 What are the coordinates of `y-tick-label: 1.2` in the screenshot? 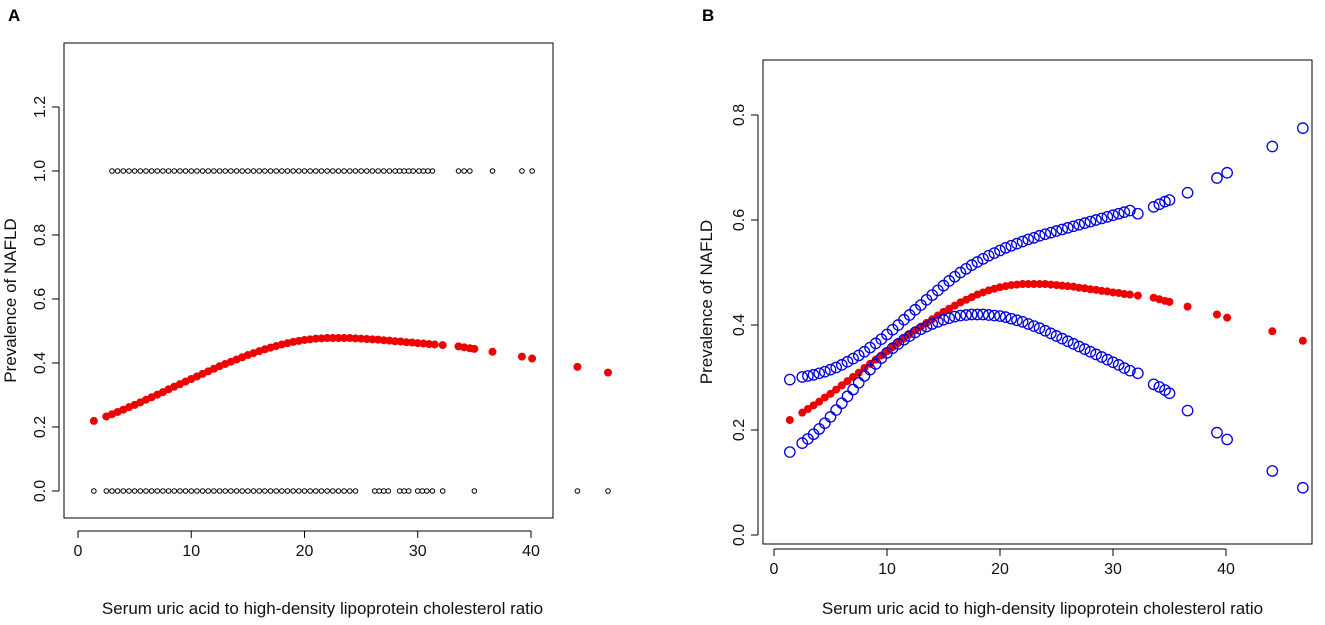 It's located at (40, 107).